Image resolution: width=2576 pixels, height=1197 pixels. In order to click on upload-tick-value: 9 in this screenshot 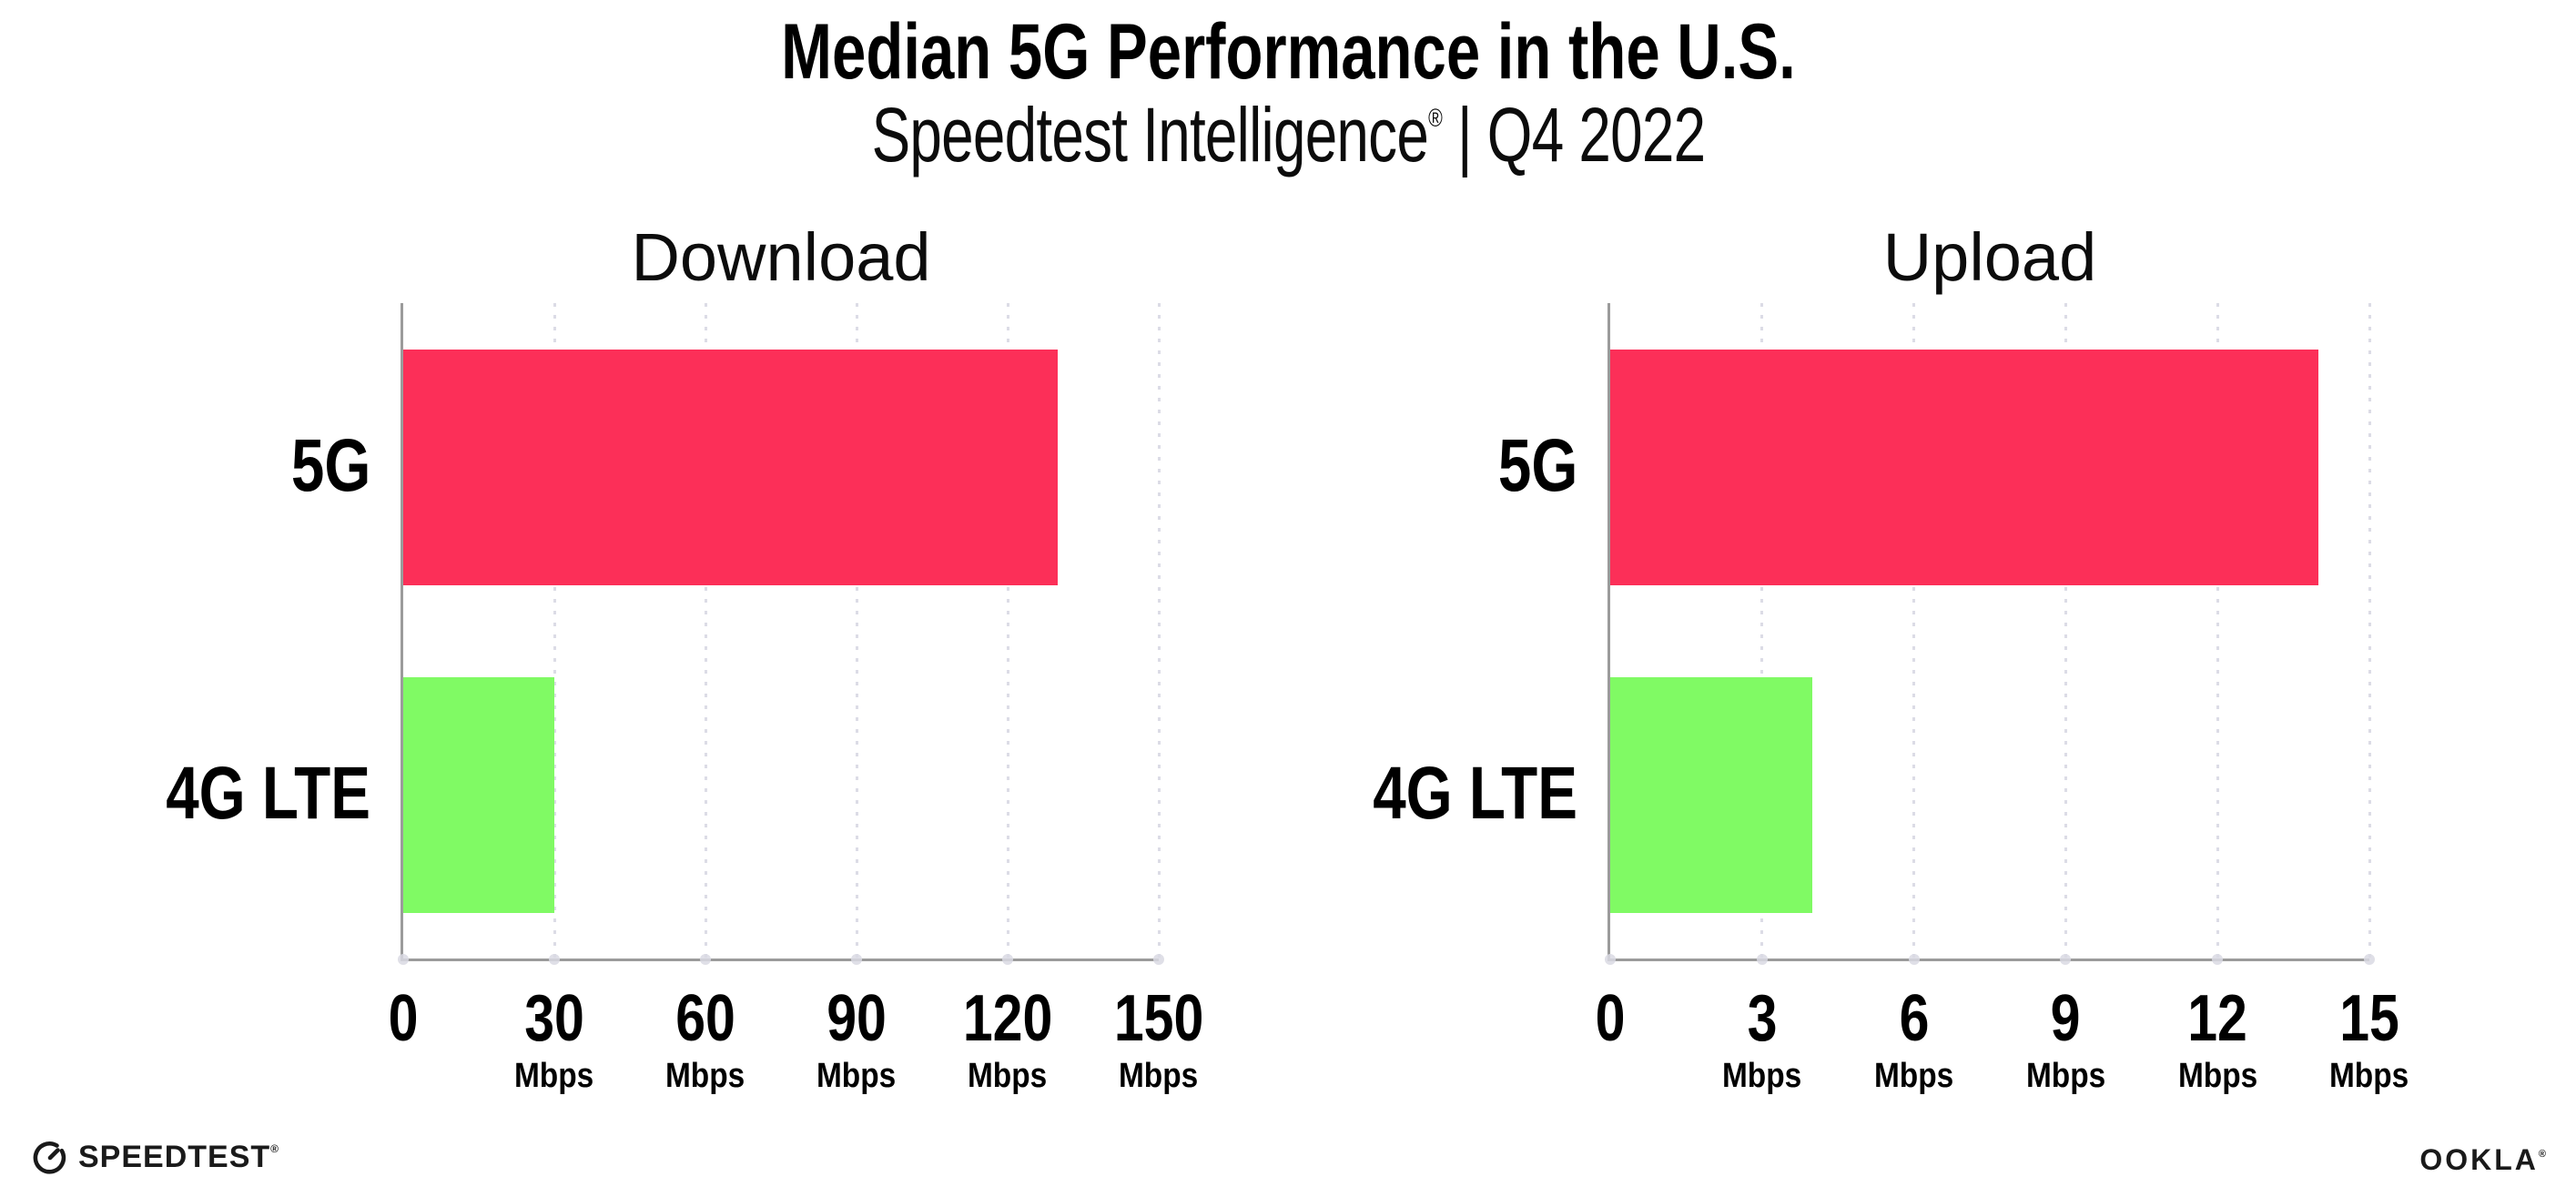, I will do `click(2065, 1018)`.